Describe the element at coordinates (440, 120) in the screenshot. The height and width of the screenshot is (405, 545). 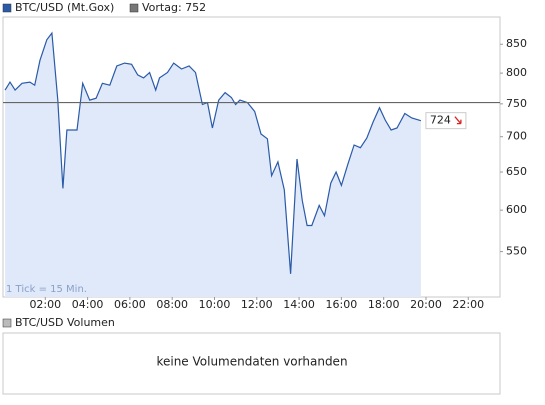
I see `end-label: 724` at that location.